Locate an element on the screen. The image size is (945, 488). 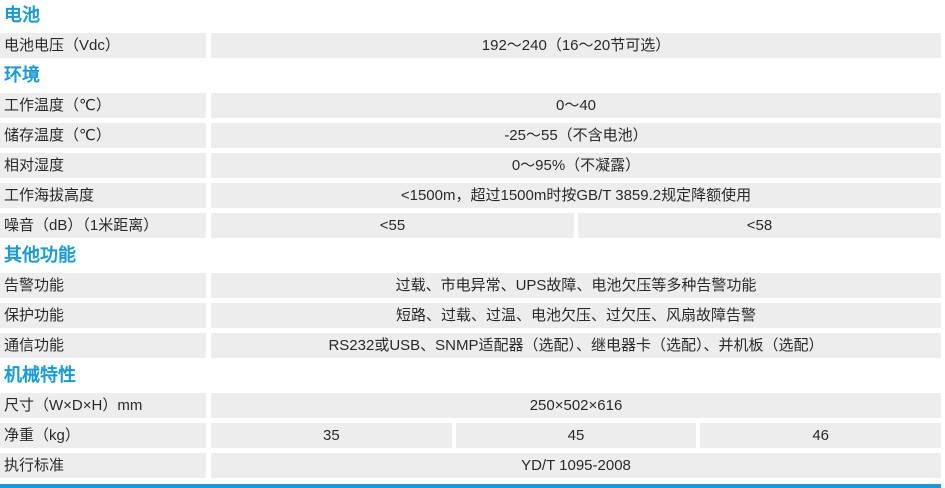
spec-row: 噪音（dB）（1米距离） <55 <58 is located at coordinates (470, 225).